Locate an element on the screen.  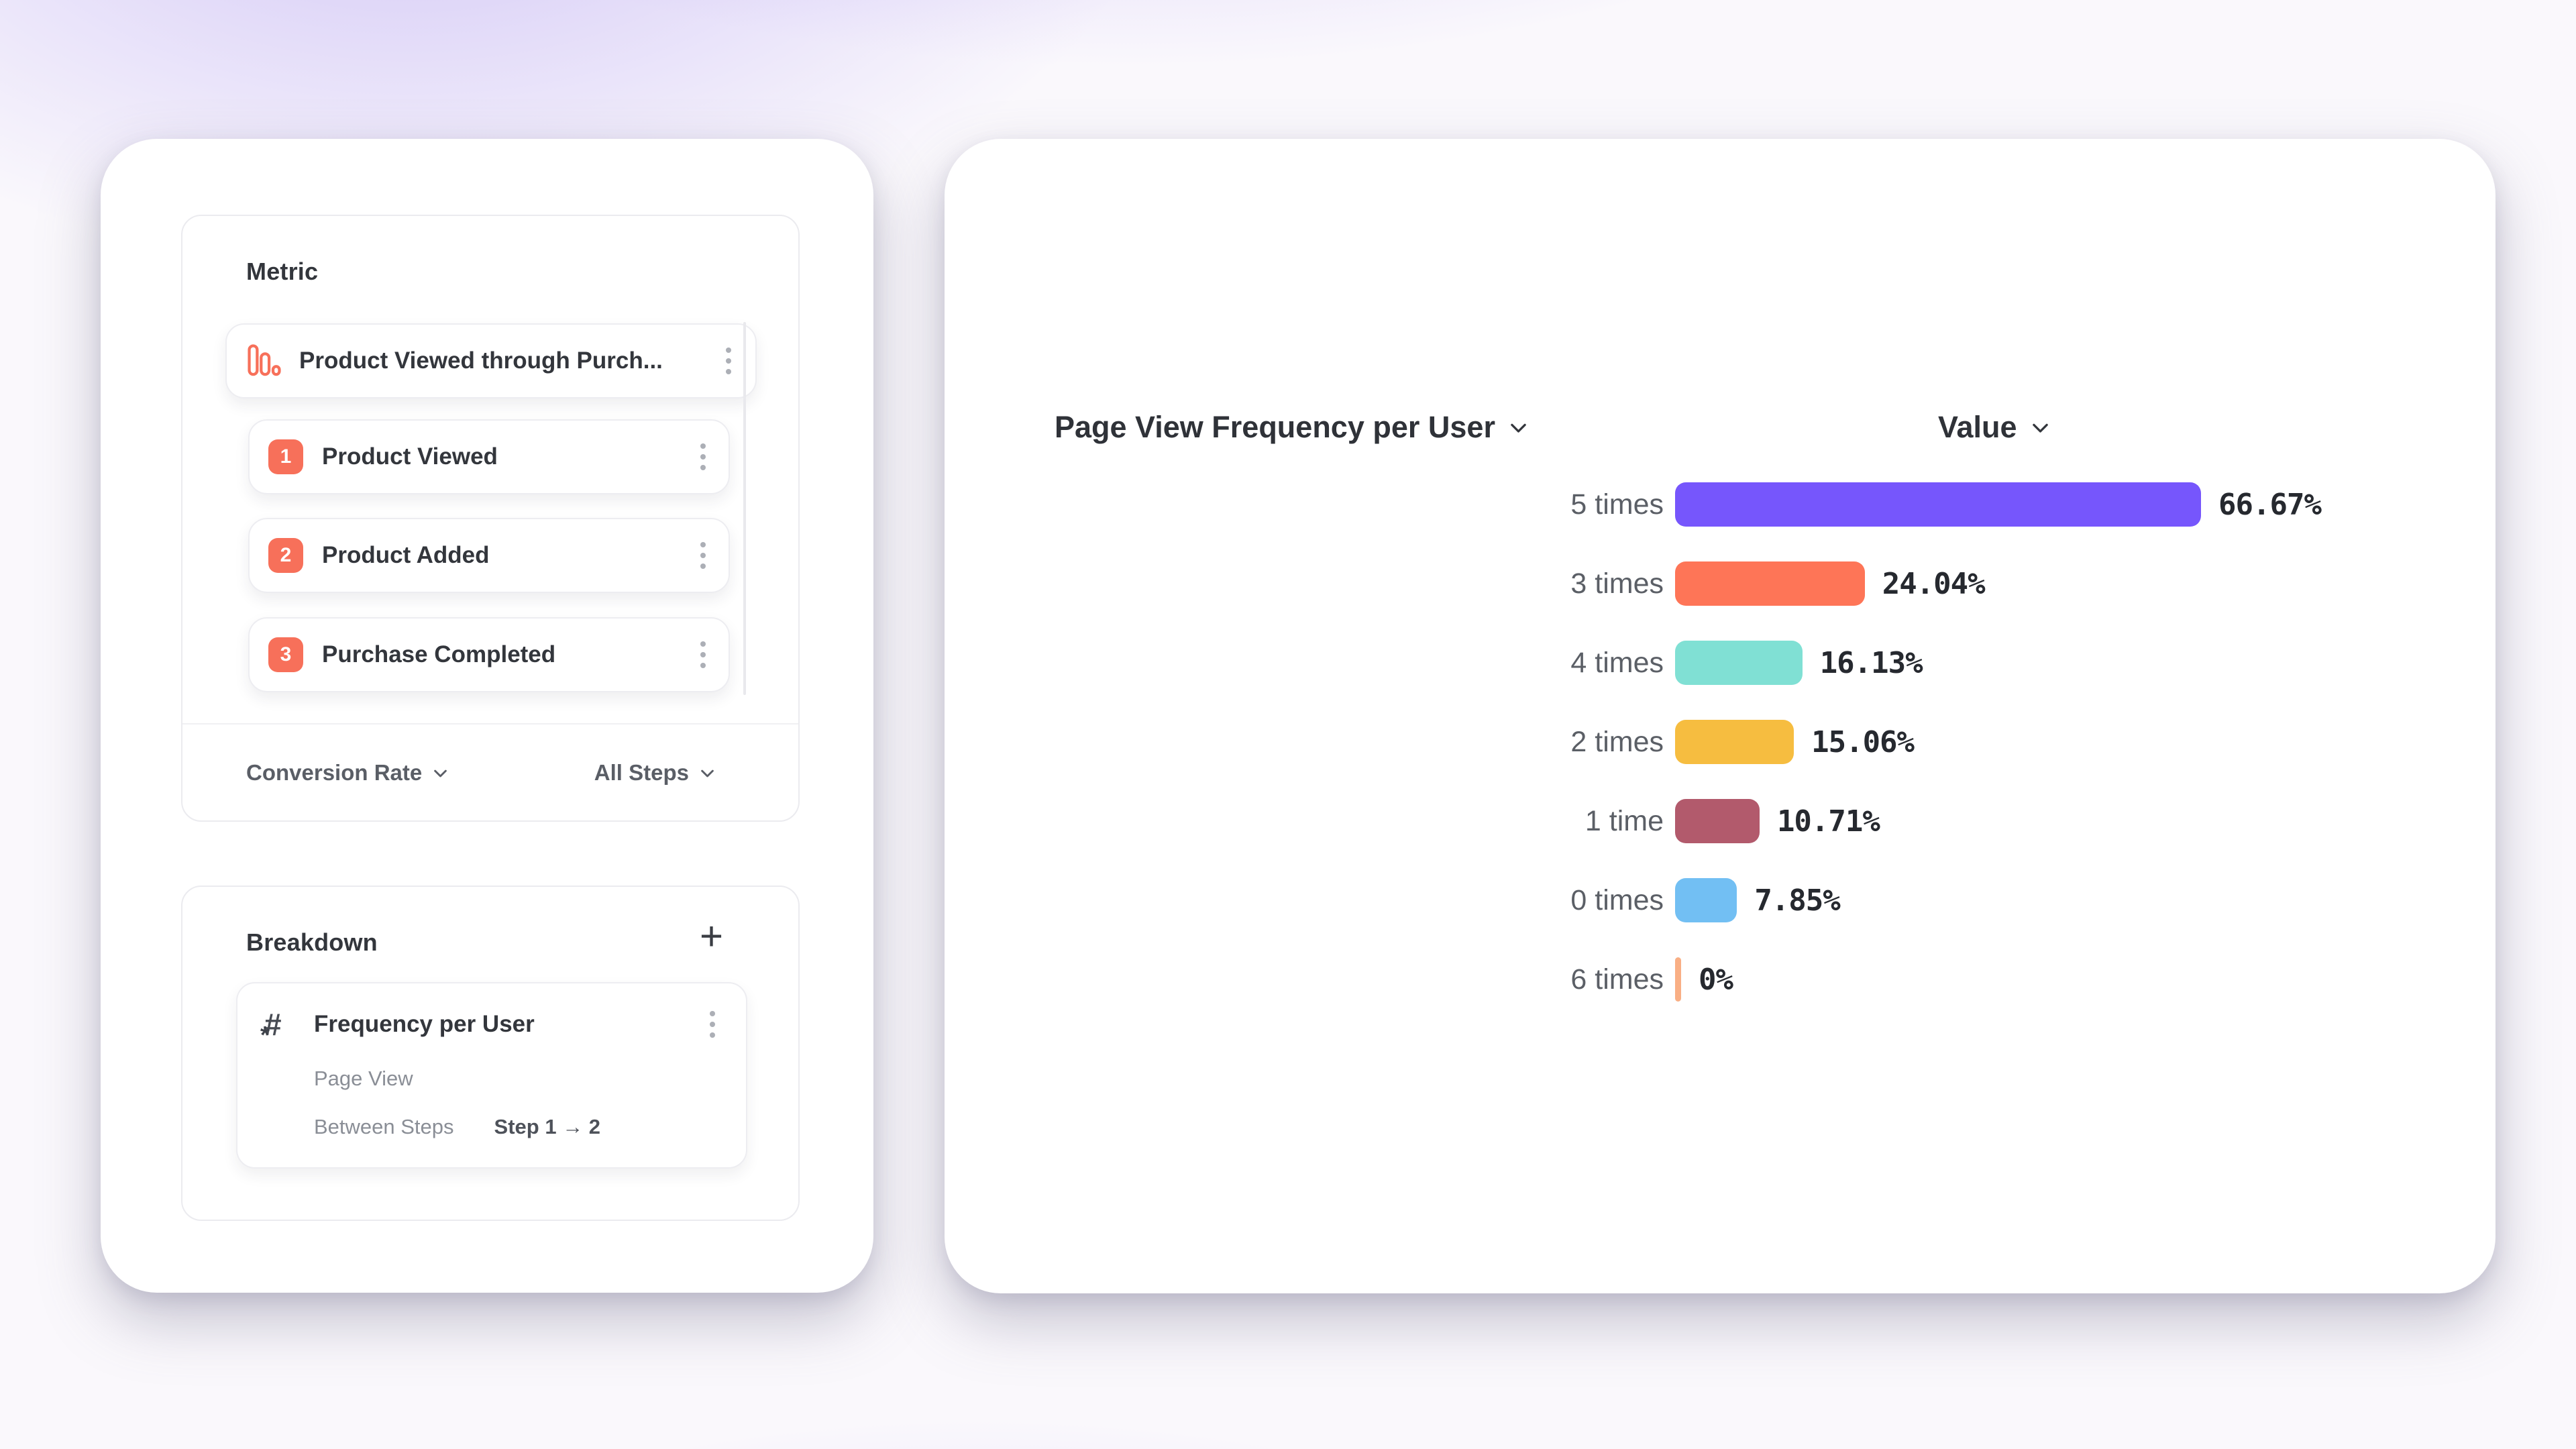
step-number-badge: 1 is located at coordinates (285, 456).